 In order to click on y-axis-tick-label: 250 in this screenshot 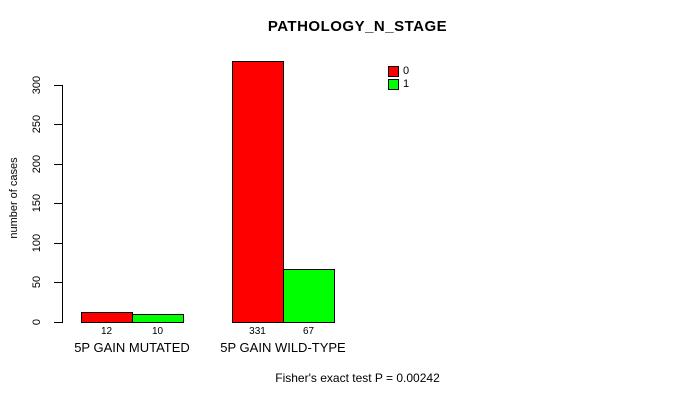, I will do `click(37, 124)`.